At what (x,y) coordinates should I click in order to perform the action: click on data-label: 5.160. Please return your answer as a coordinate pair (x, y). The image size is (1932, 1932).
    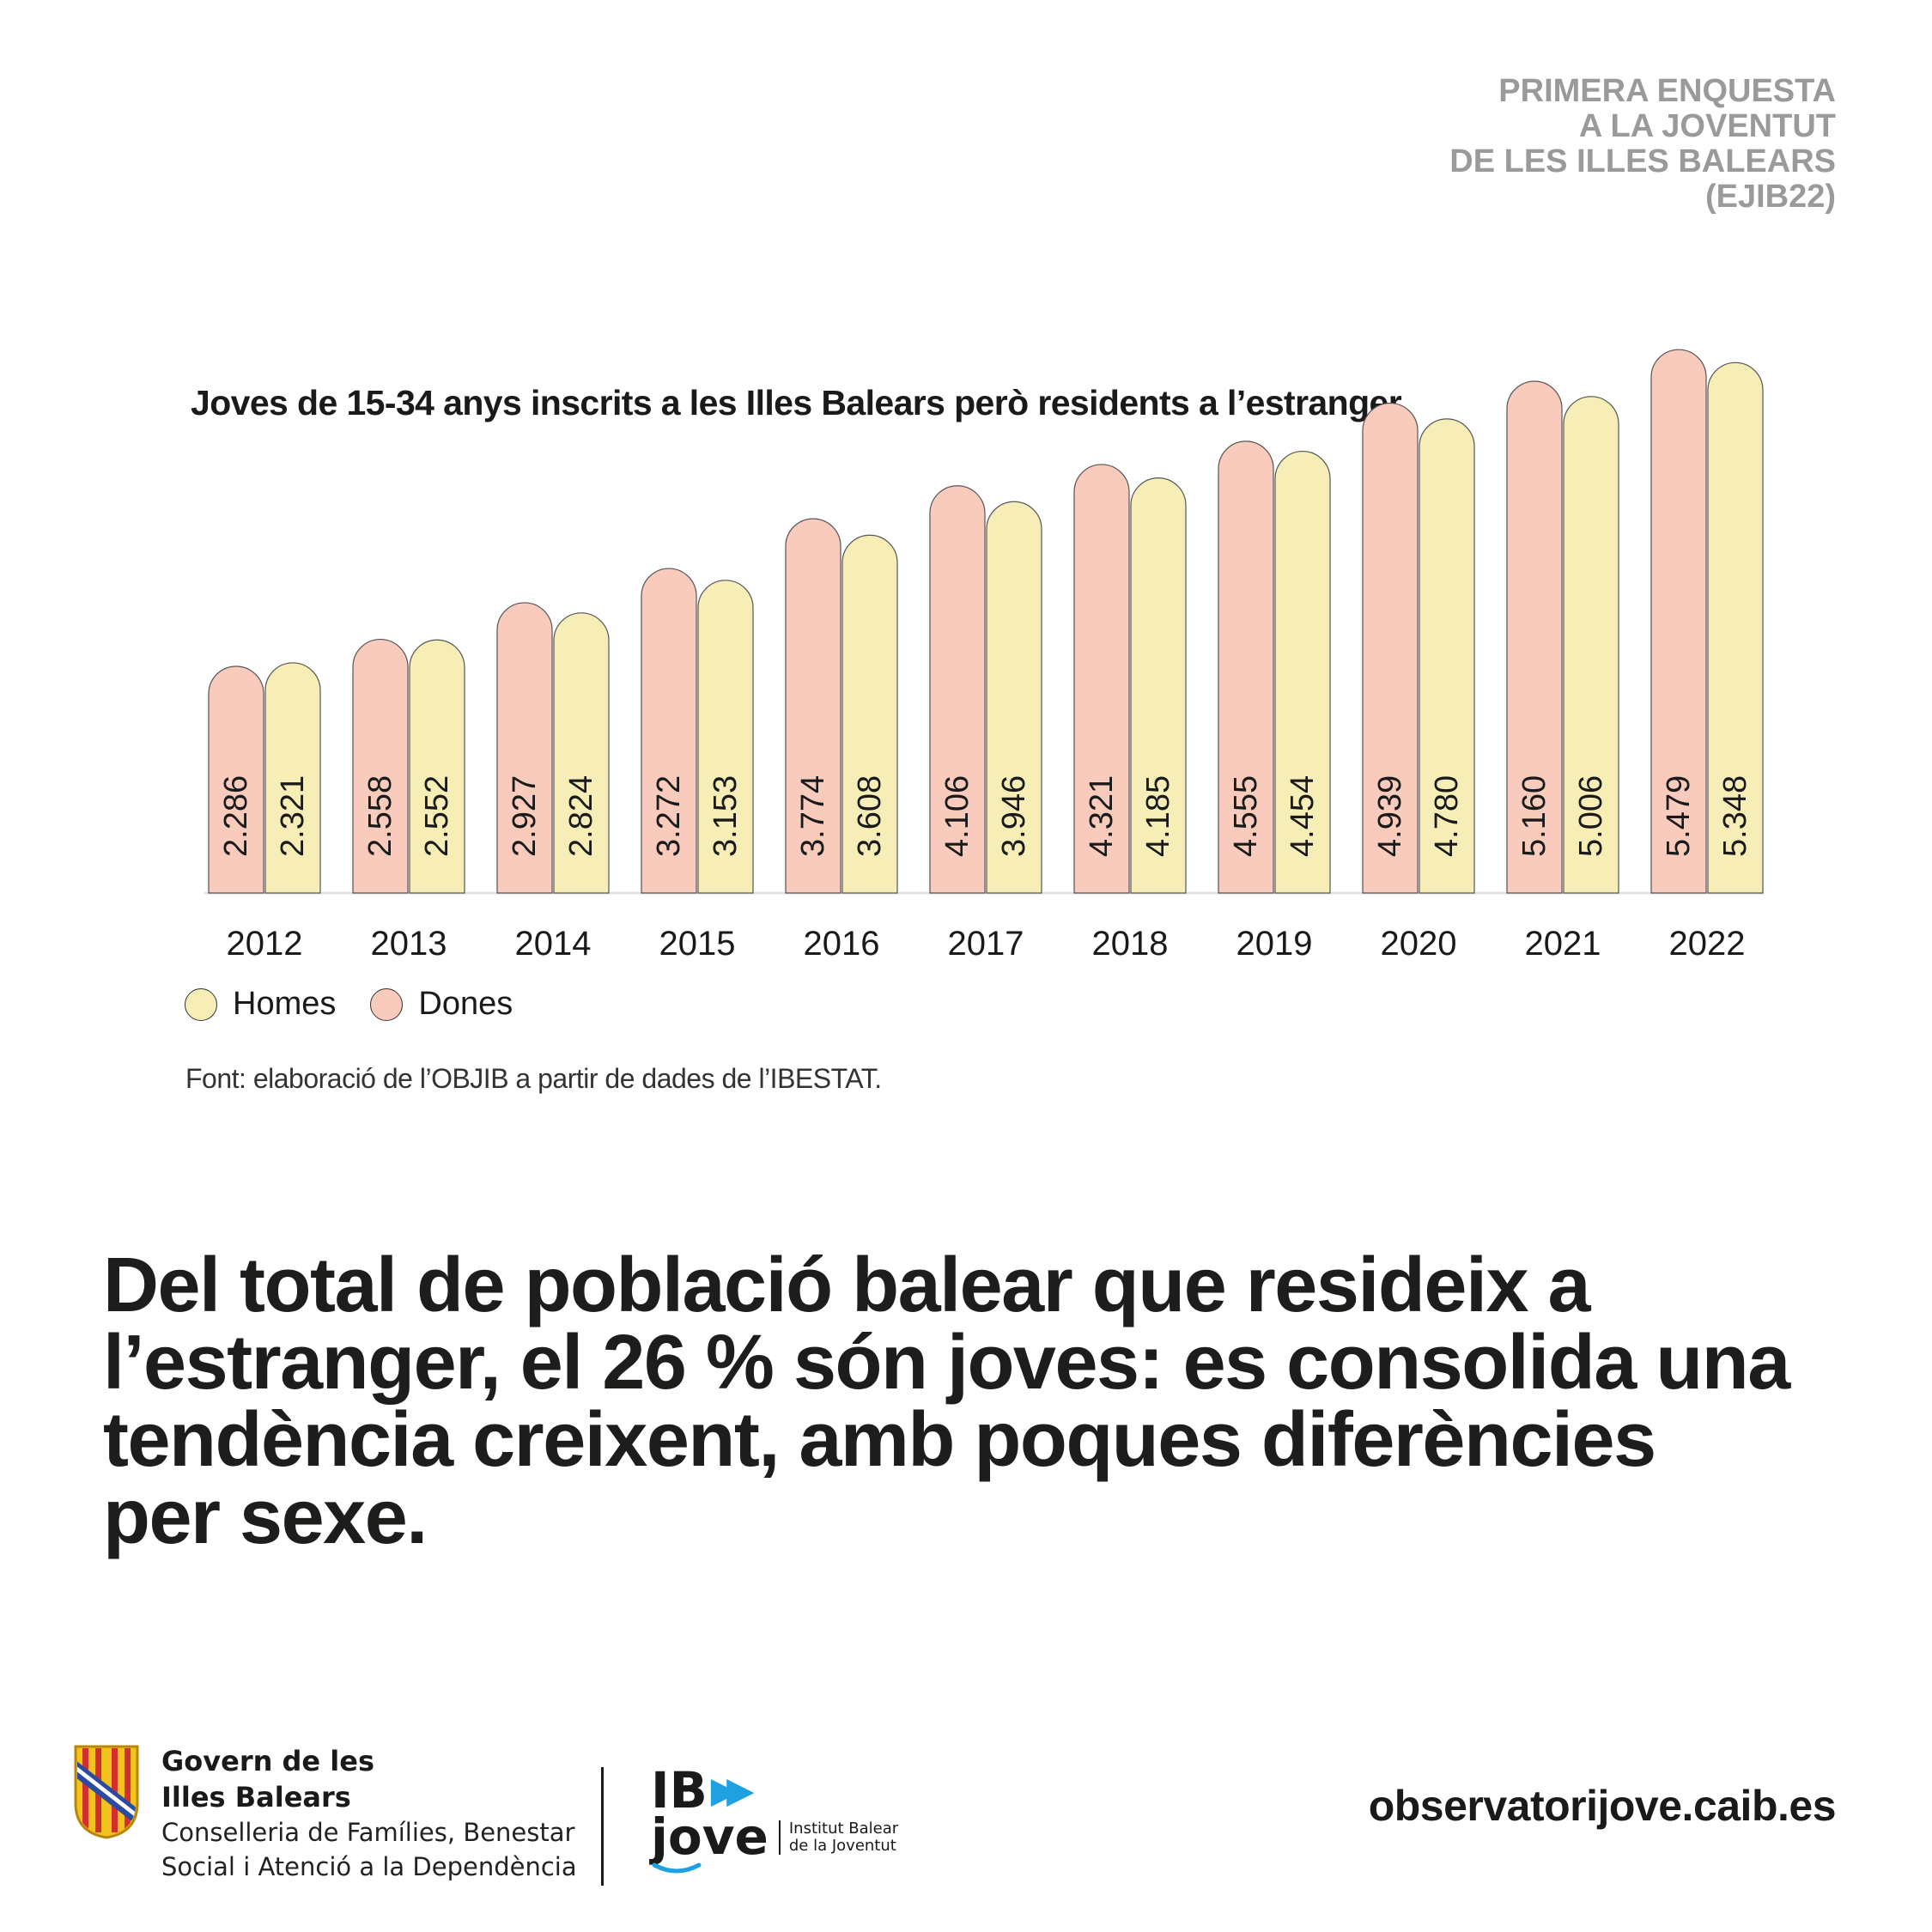
    Looking at the image, I should click on (1534, 816).